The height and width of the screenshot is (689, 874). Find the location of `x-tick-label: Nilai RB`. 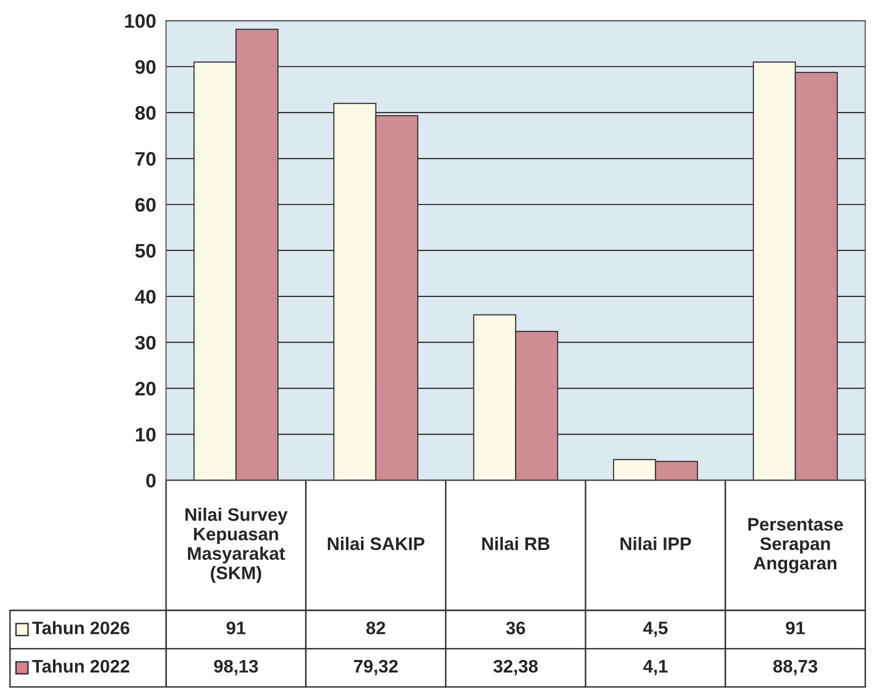

x-tick-label: Nilai RB is located at coordinates (516, 543).